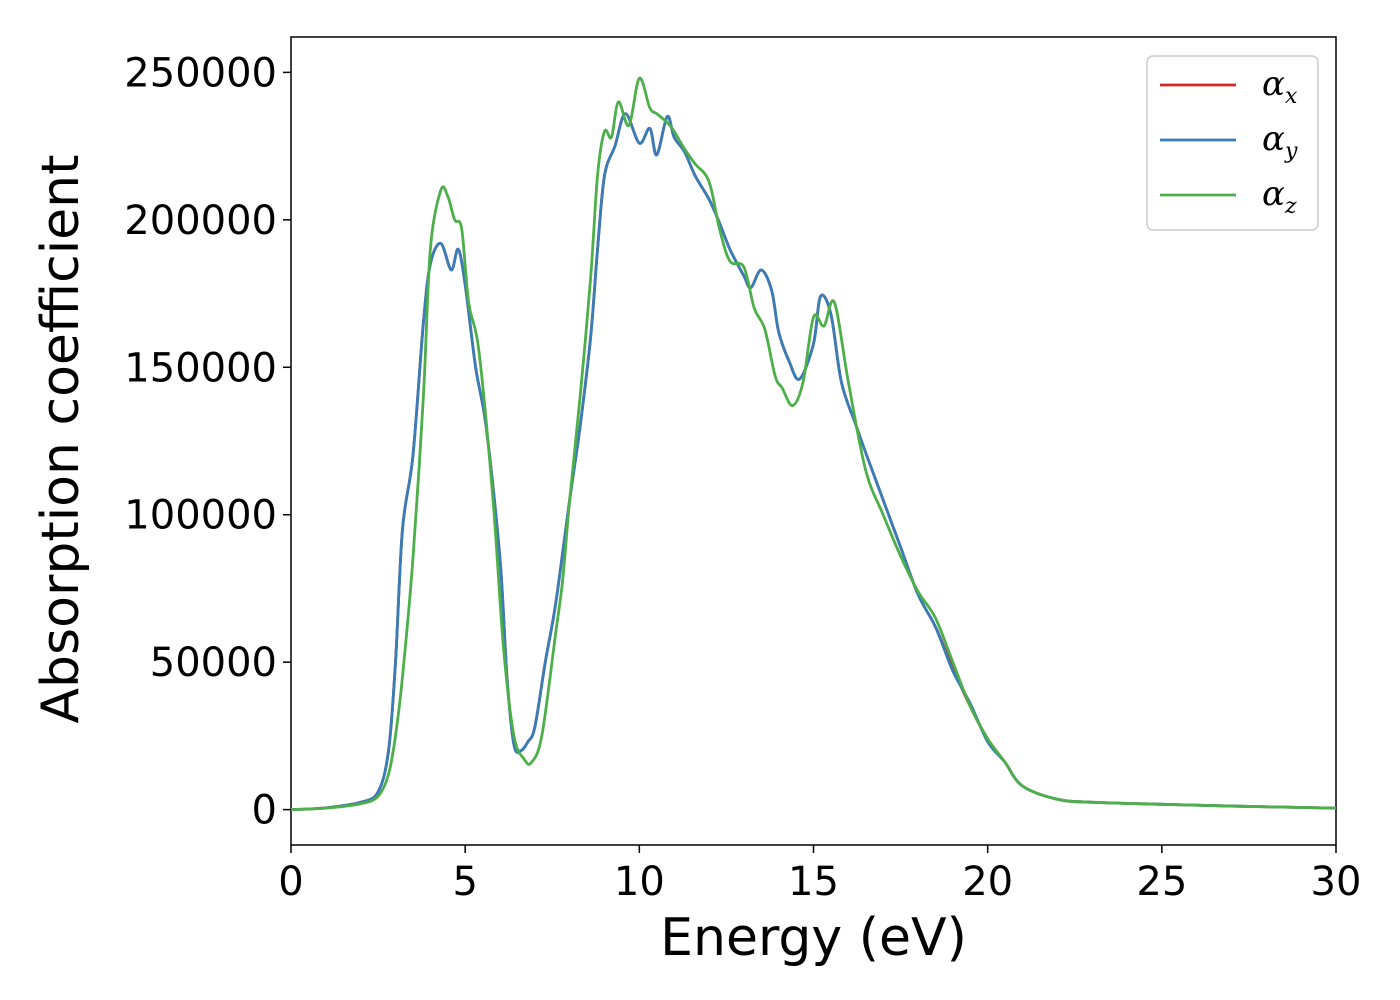  I want to click on y-axis-ticks: 0 50000 100000 150000 200000 250000, so click(207, 442).